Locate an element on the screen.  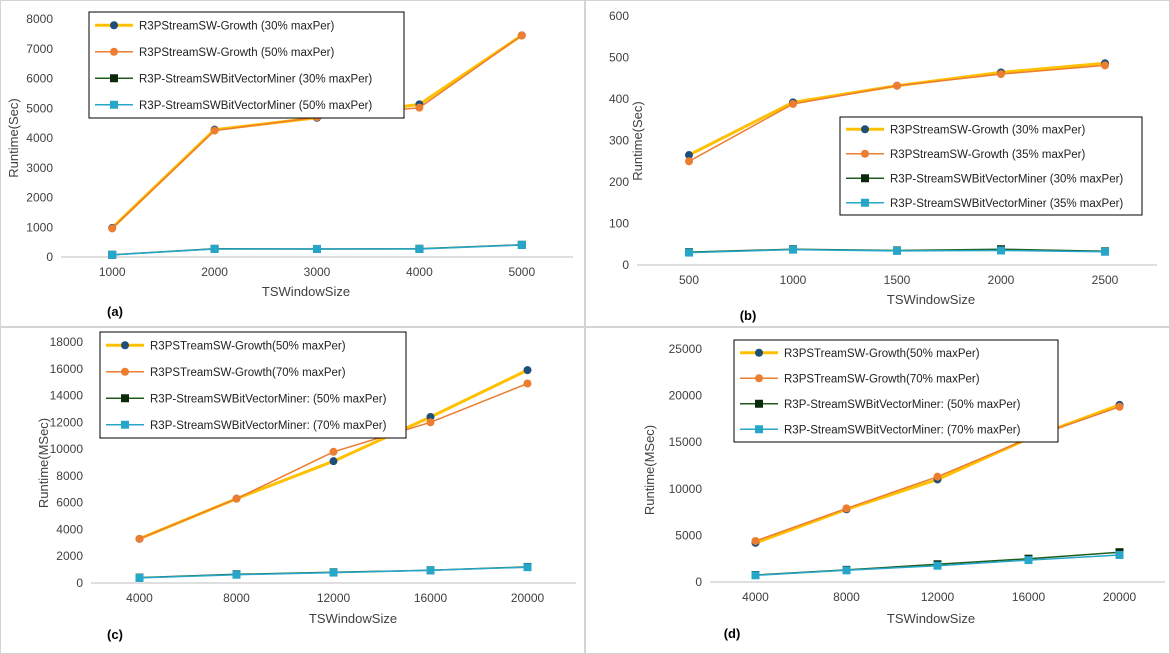
y-tick-label: 18000 is located at coordinates (67, 342).